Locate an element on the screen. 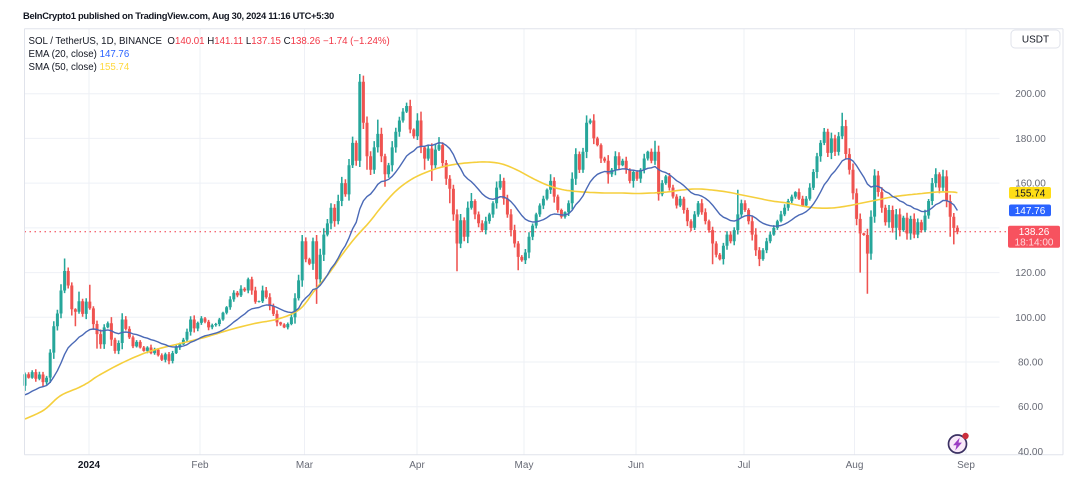 This screenshot has height=482, width=1073. svg-text: Jun is located at coordinates (636, 465).